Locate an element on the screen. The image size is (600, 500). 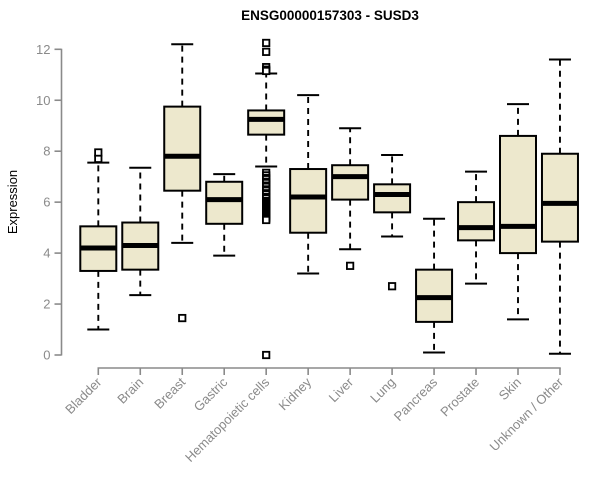
boxplot-liver is located at coordinates (350, 198).